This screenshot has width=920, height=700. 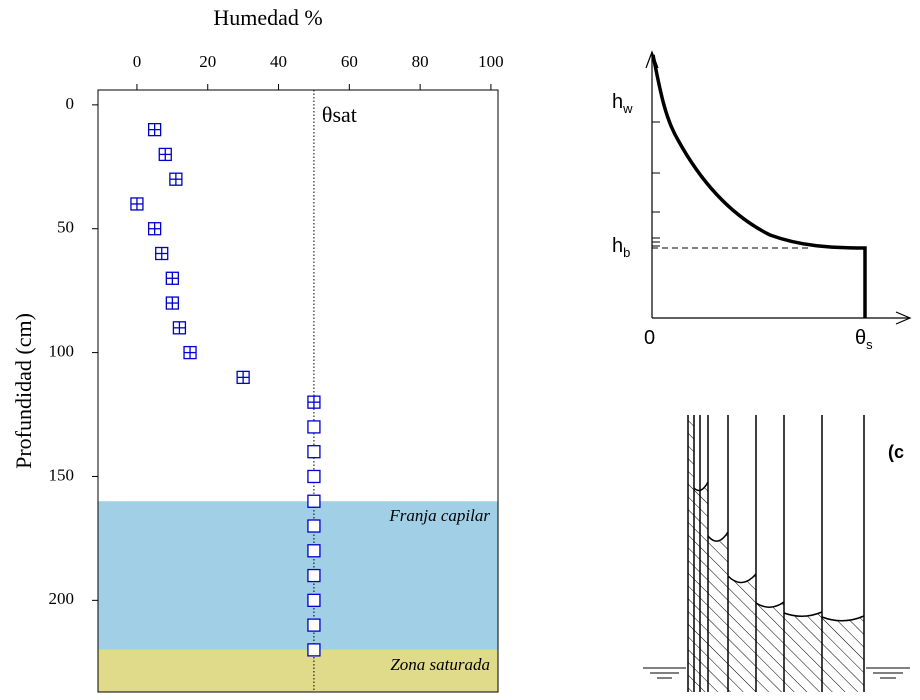 I want to click on y-axis-label: Profundidad (cm), so click(x=23, y=391).